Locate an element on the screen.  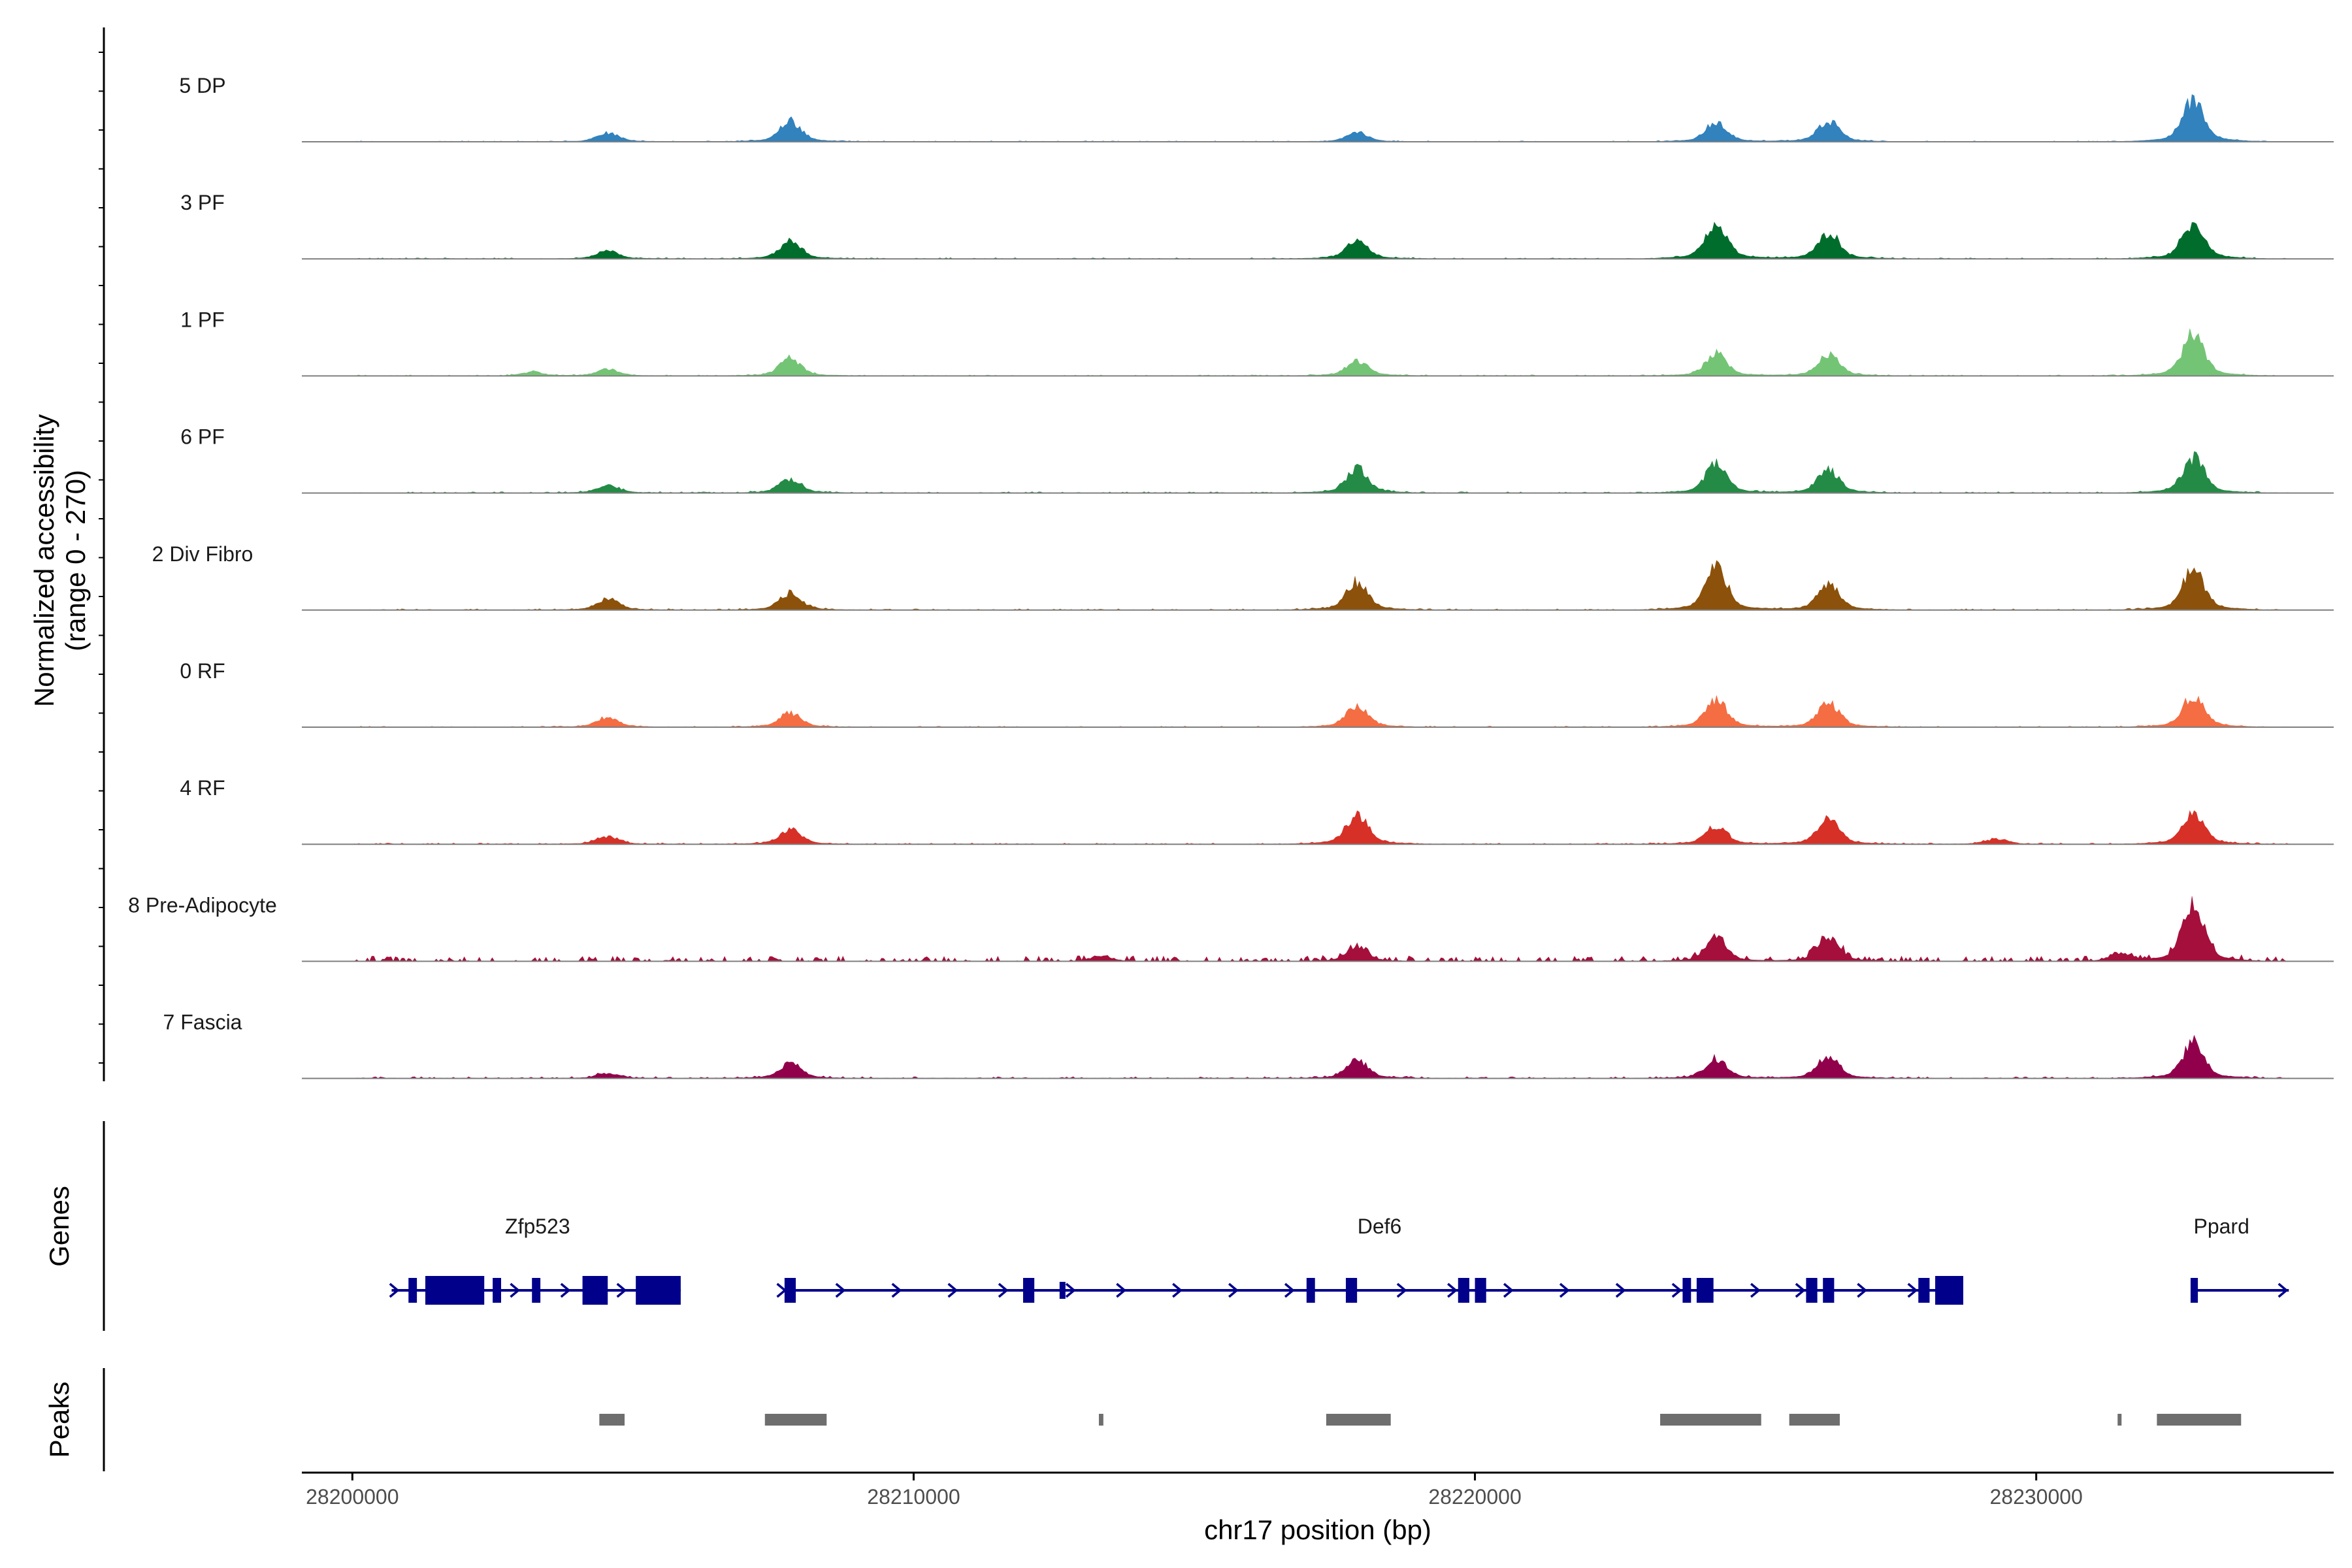
track-2-div-fibro: 2 Div Fibro is located at coordinates (1243, 576).